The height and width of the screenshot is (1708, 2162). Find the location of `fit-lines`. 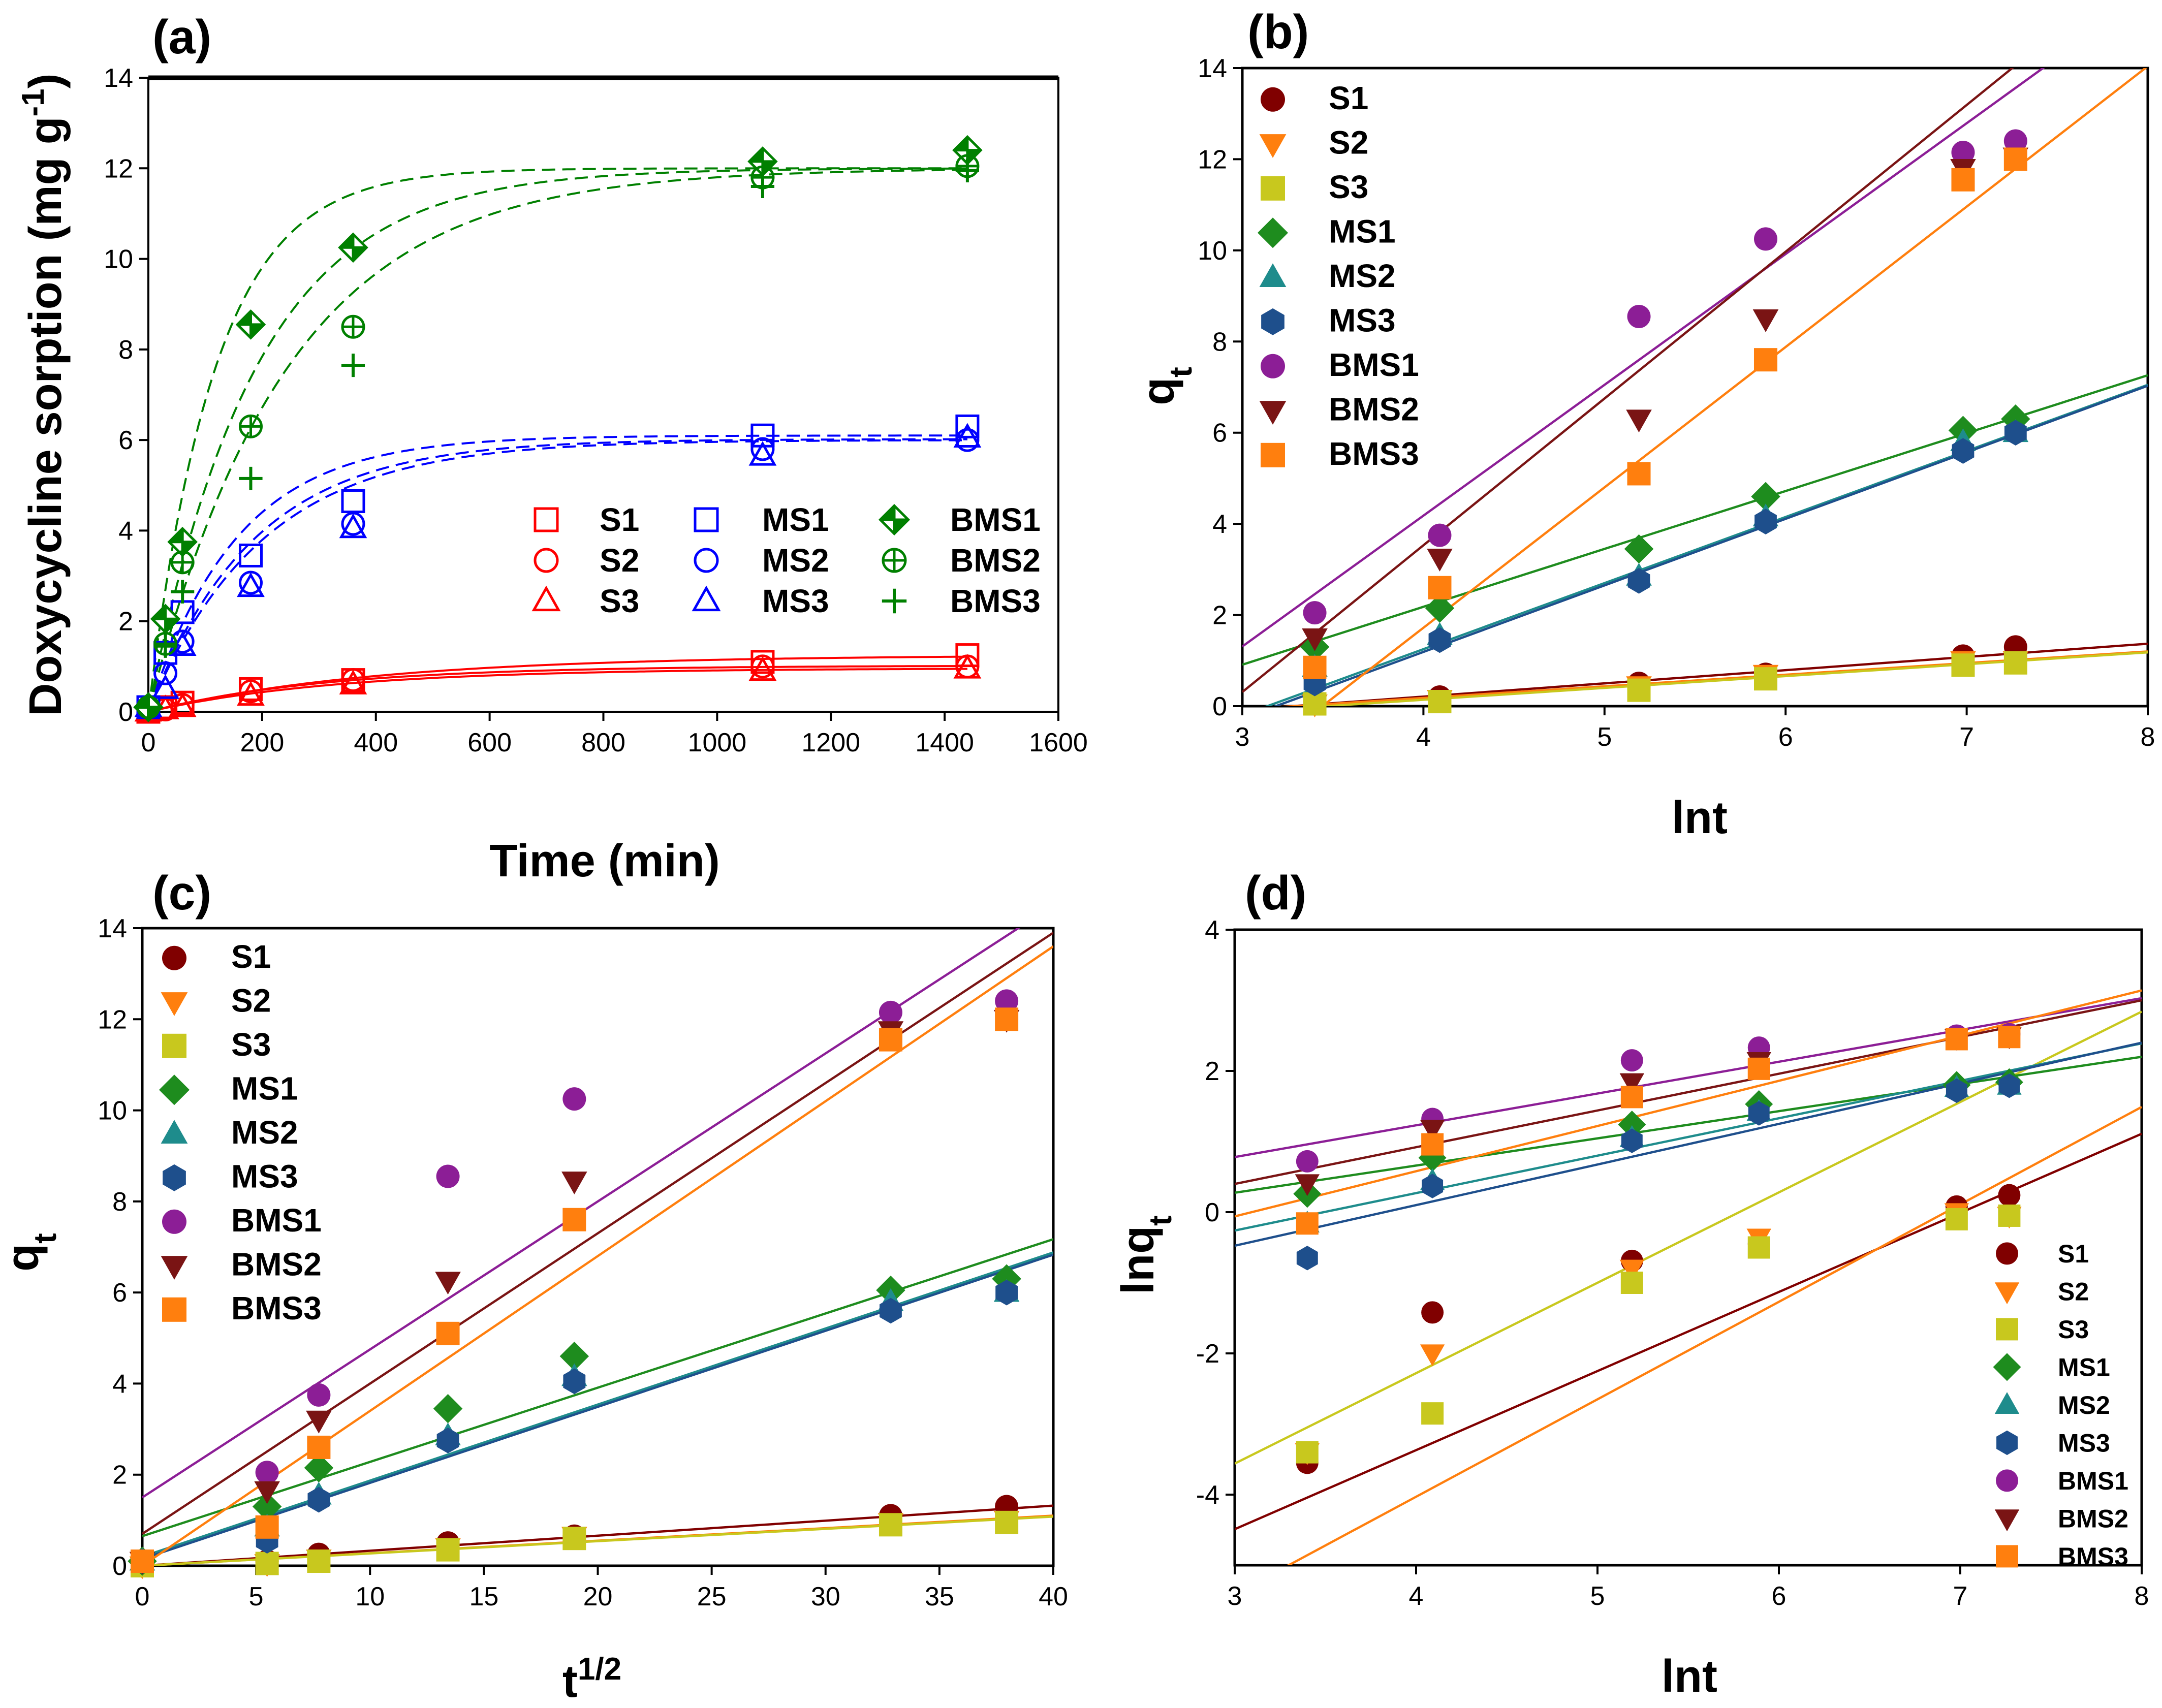

fit-lines is located at coordinates (1688, 1277).